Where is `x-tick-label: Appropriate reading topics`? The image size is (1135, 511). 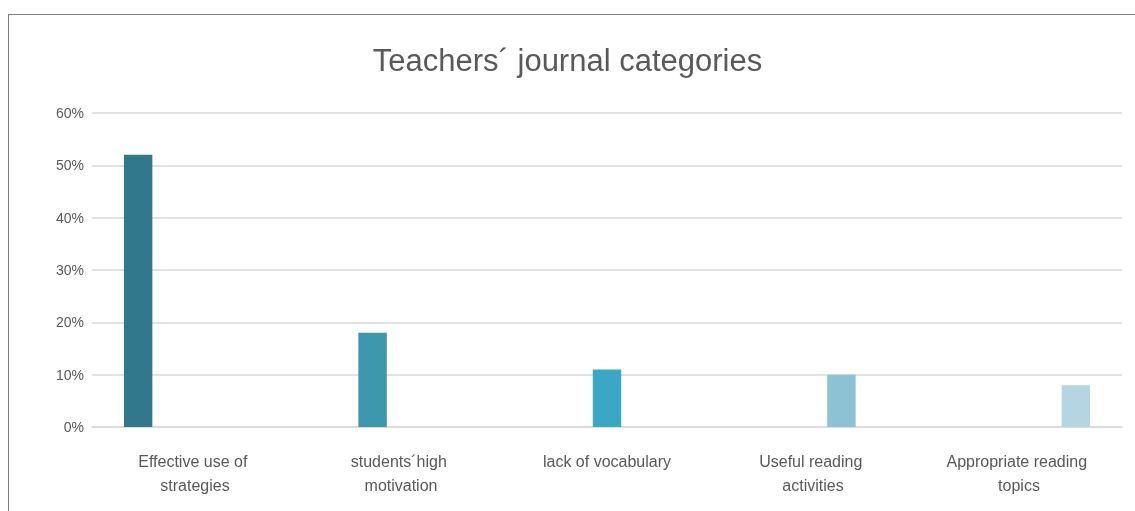 x-tick-label: Appropriate reading topics is located at coordinates (1019, 473).